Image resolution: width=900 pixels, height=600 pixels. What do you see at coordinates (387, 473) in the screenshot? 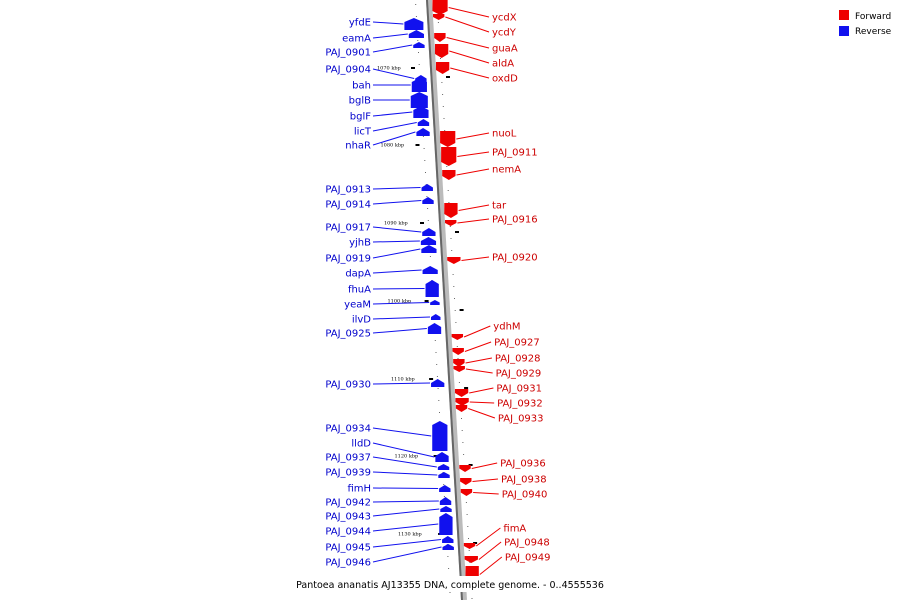
I see `reverse-gene-paj-0939: PAJ_0939` at bounding box center [387, 473].